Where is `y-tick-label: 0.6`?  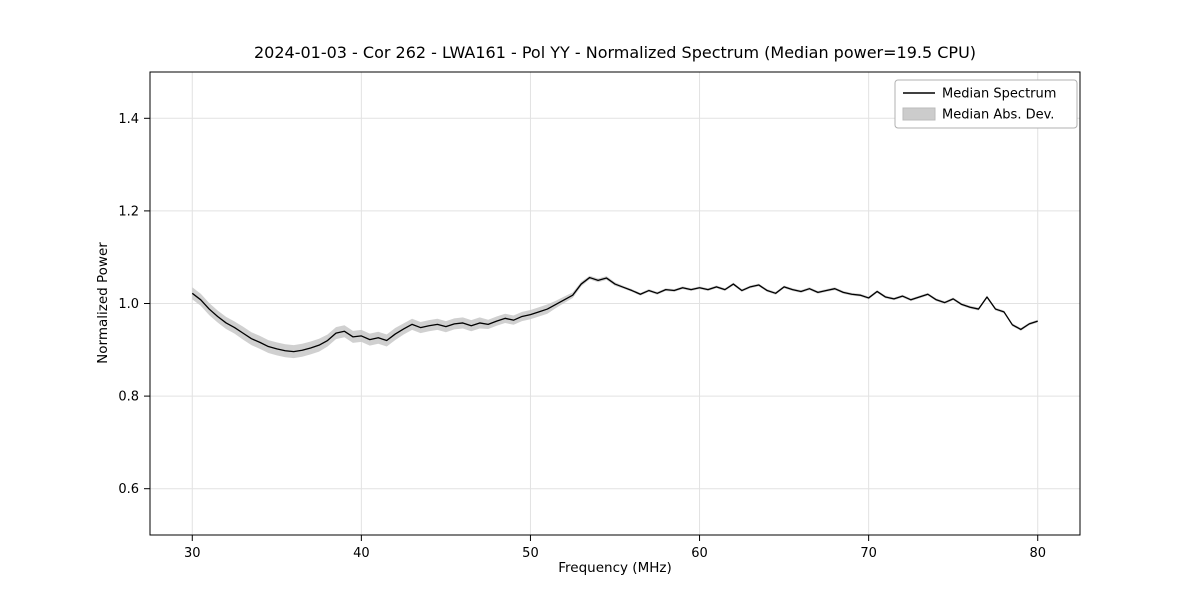 y-tick-label: 0.6 is located at coordinates (128, 489).